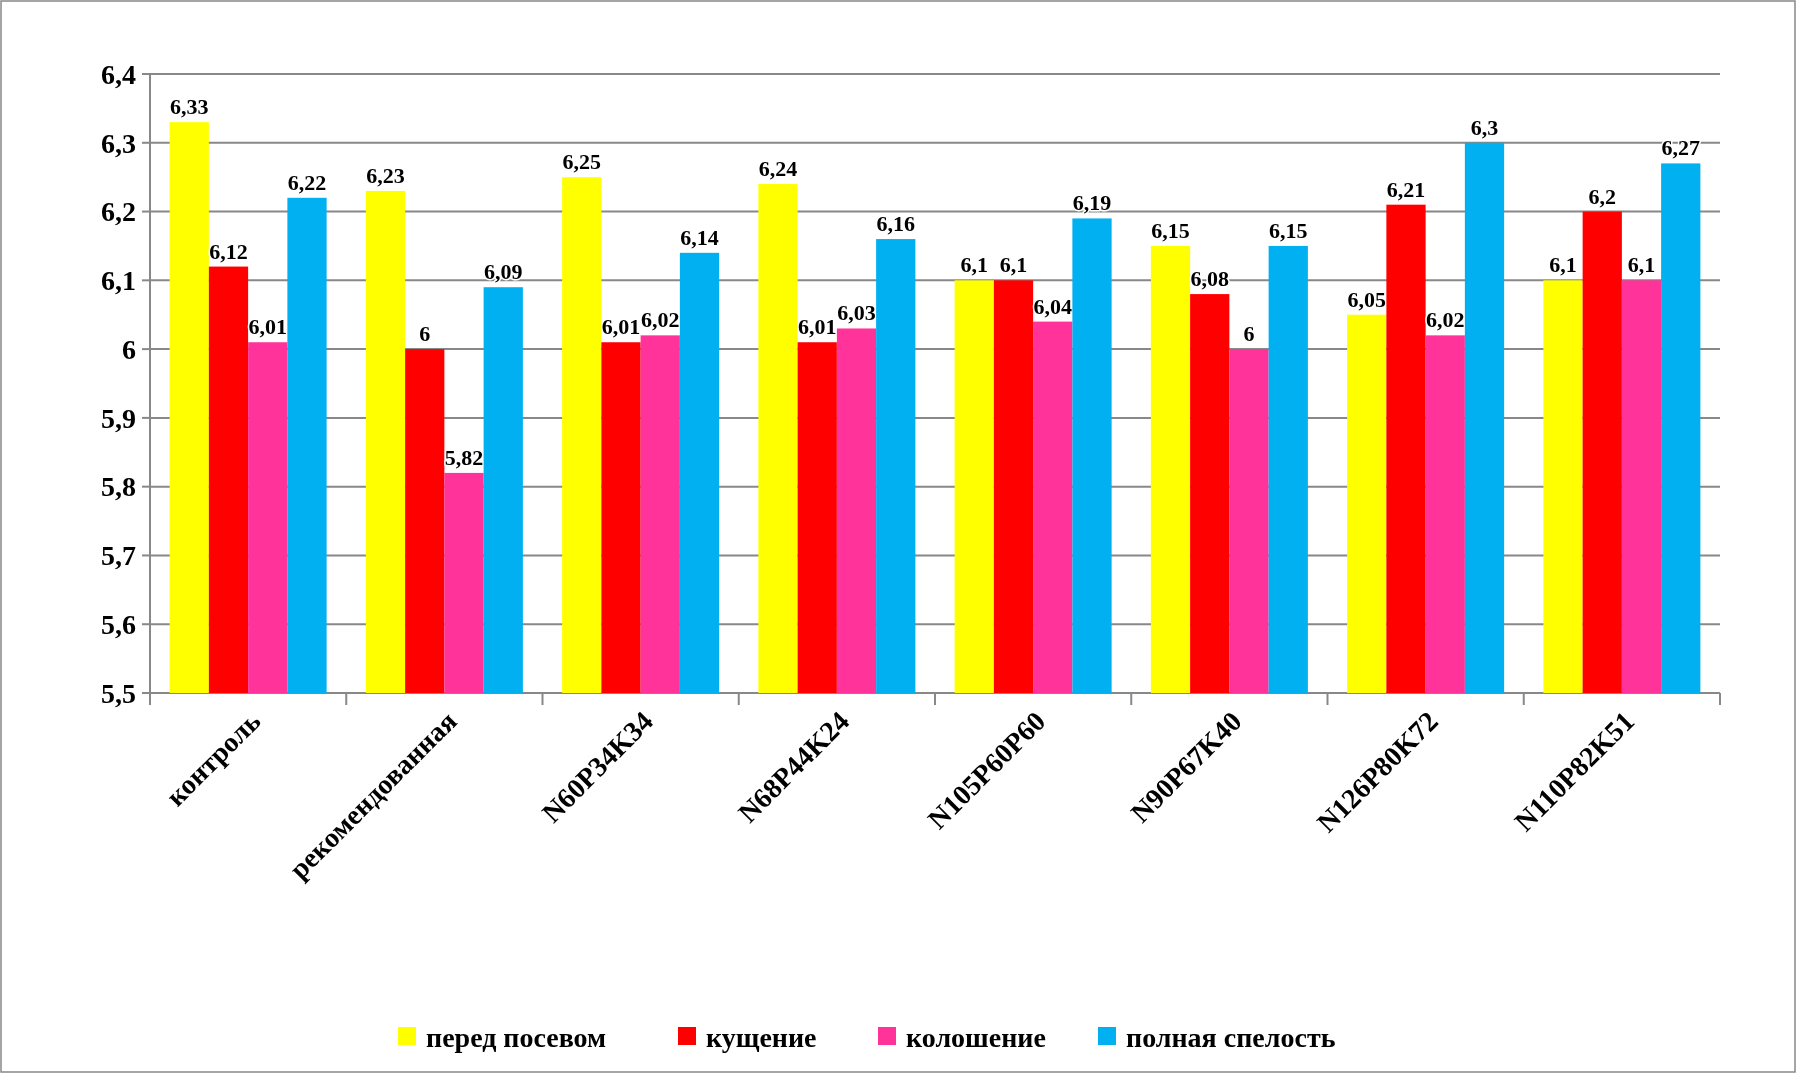 The height and width of the screenshot is (1073, 1796). What do you see at coordinates (307, 182) in the screenshot?
I see `data-label: 6,22` at bounding box center [307, 182].